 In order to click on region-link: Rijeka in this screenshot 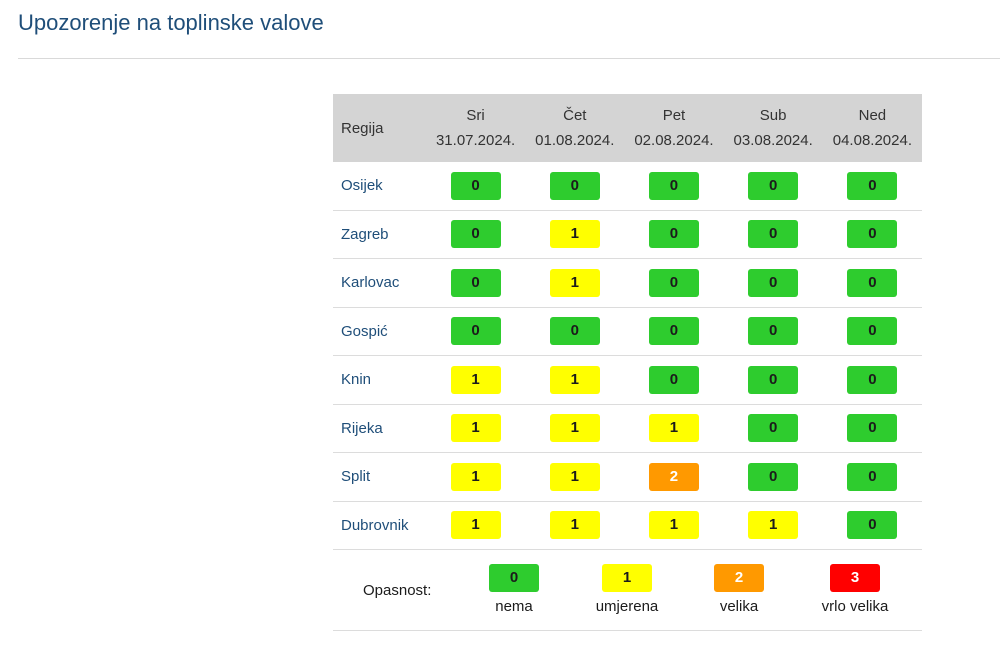, I will do `click(362, 428)`.